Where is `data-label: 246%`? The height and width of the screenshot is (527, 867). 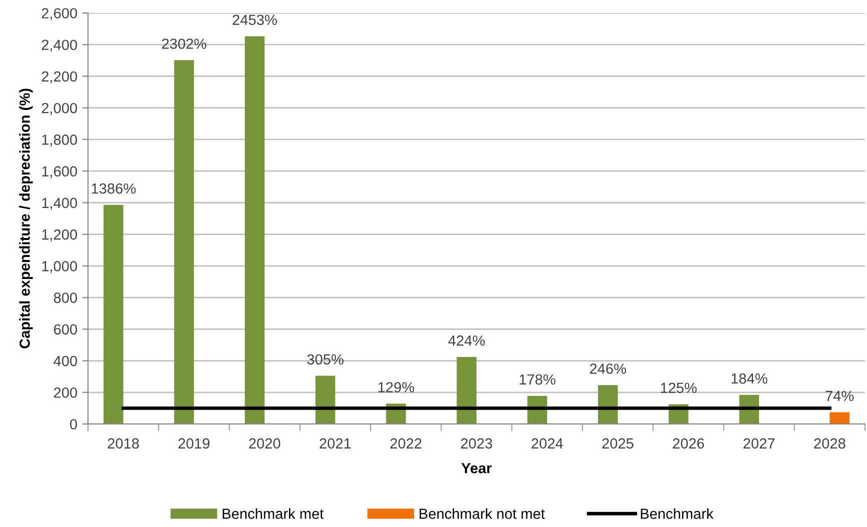
data-label: 246% is located at coordinates (608, 369).